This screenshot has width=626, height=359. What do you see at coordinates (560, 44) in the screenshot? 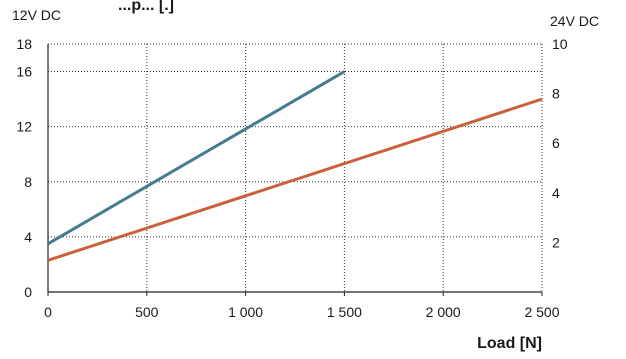
I see `y-right-tick-label: 10` at bounding box center [560, 44].